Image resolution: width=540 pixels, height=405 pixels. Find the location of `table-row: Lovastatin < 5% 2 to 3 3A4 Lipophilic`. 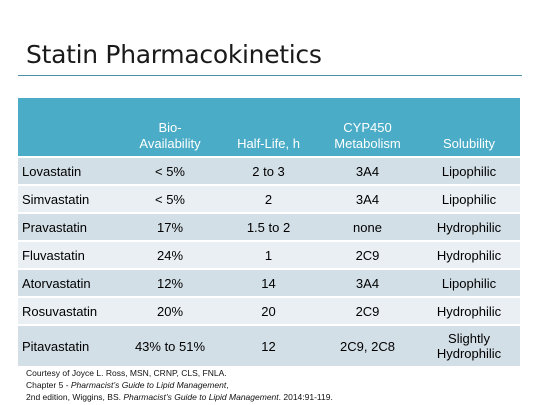

table-row: Lovastatin < 5% 2 to 3 3A4 Lipophilic is located at coordinates (269, 170).